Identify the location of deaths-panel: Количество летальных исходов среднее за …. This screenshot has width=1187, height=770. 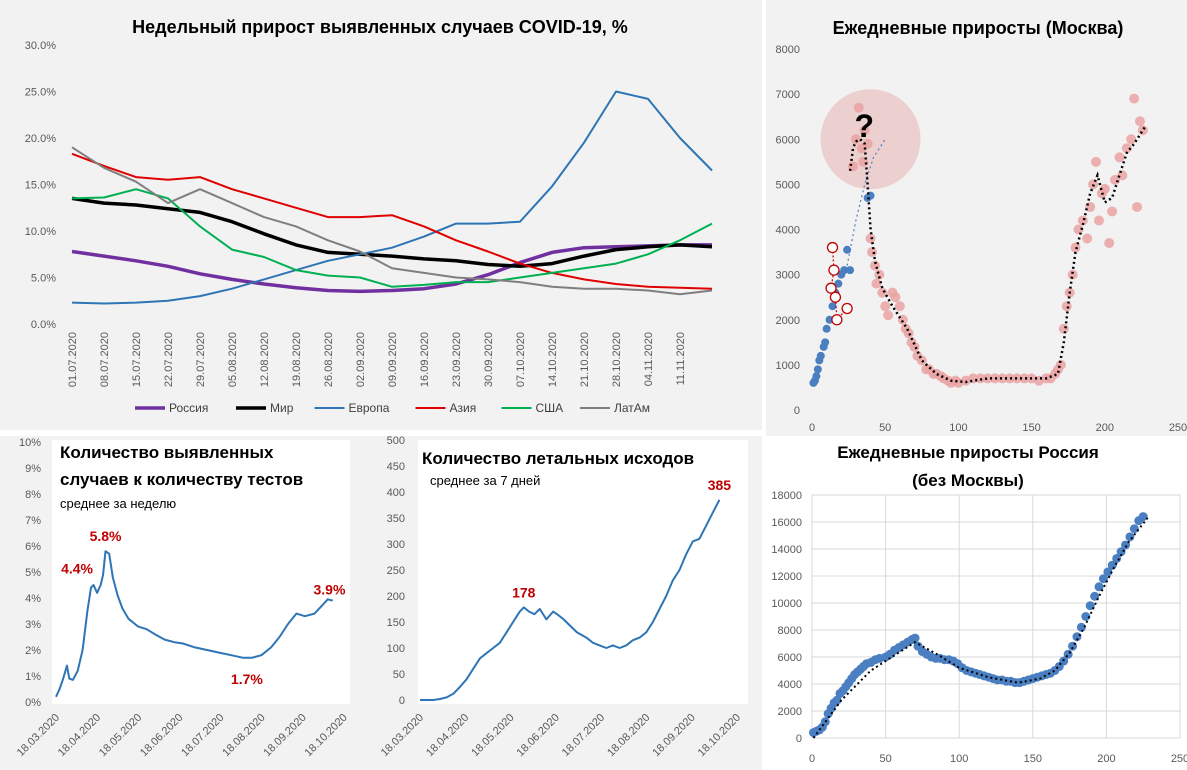
(568, 603).